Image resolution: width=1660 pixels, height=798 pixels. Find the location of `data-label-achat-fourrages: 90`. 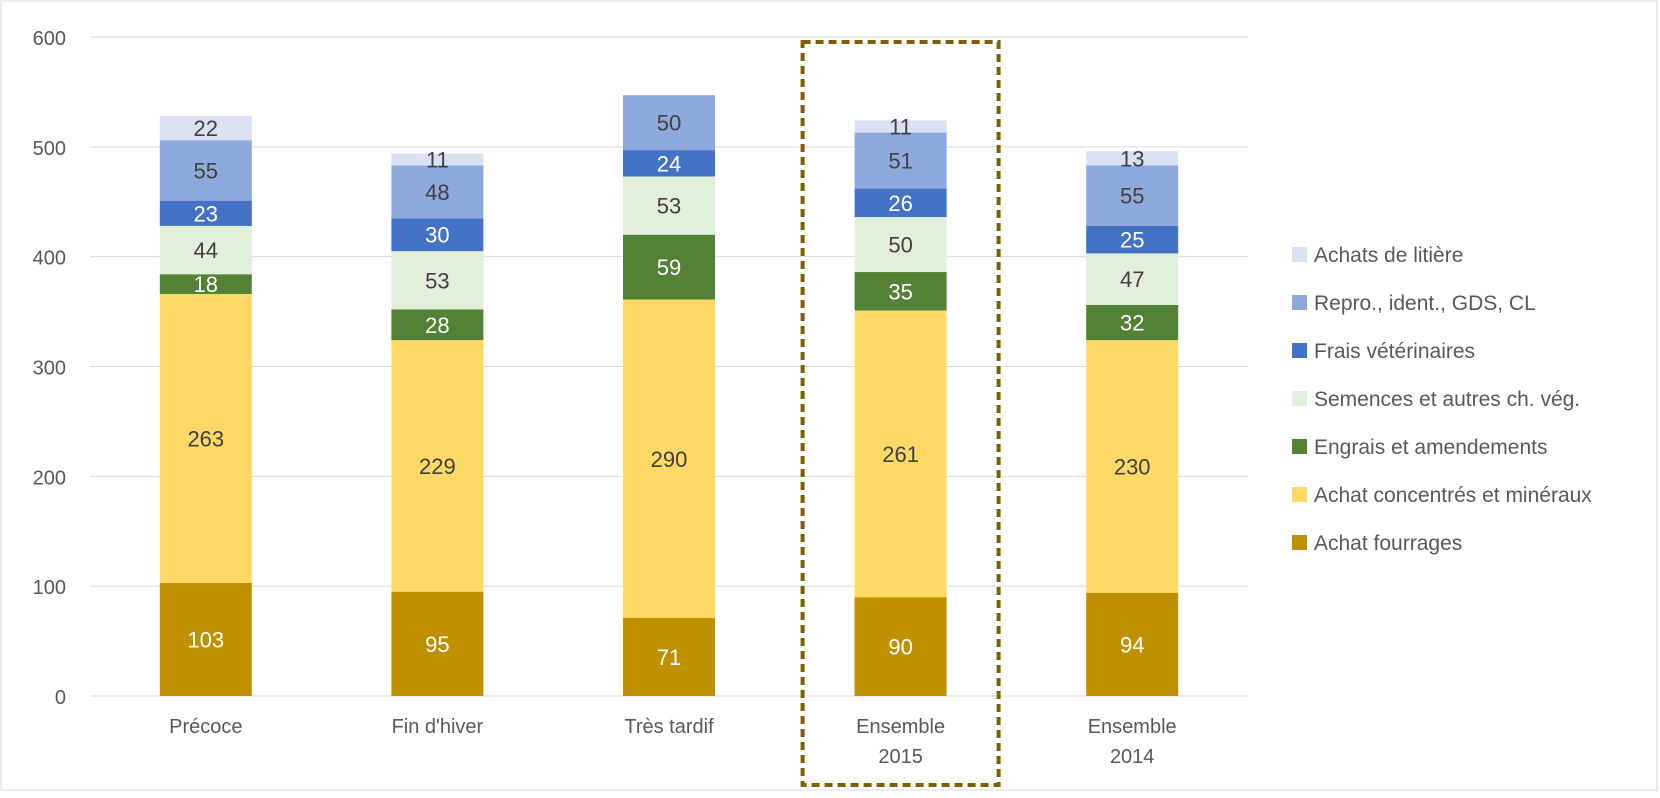

data-label-achat-fourrages: 90 is located at coordinates (900, 647).